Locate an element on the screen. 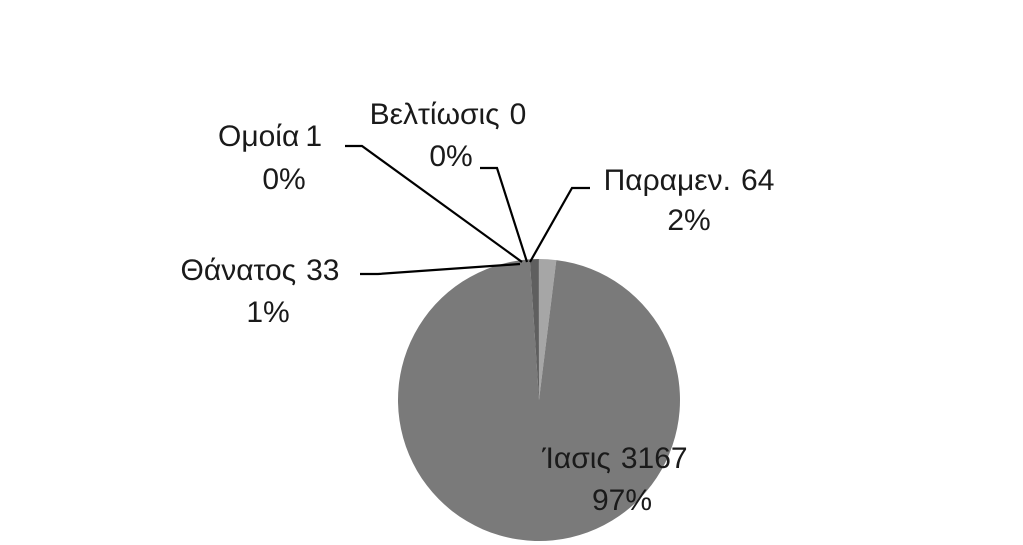  data-label-thanatos-percent: 1% is located at coordinates (267, 312).